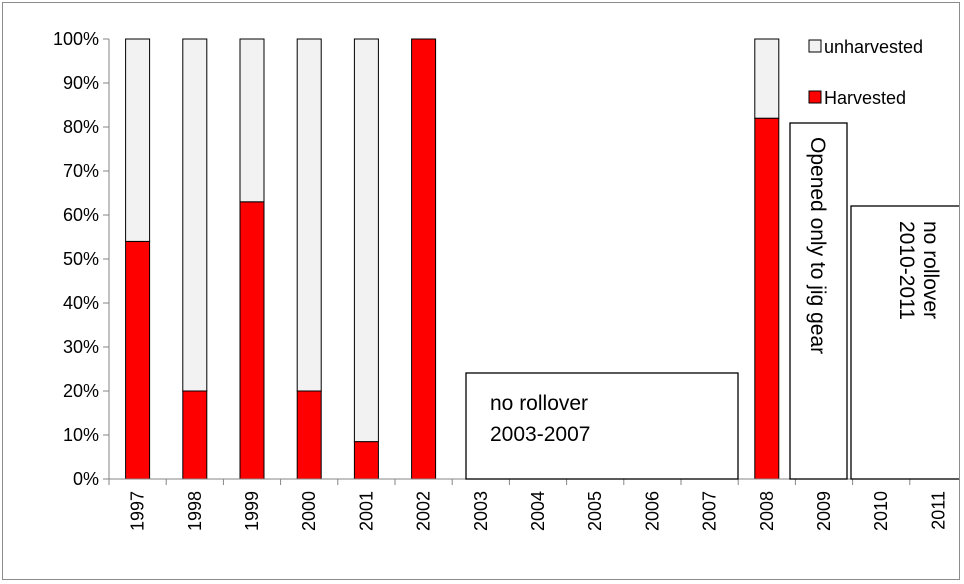 Image resolution: width=964 pixels, height=584 pixels. I want to click on bar-harvested-2001, so click(366, 460).